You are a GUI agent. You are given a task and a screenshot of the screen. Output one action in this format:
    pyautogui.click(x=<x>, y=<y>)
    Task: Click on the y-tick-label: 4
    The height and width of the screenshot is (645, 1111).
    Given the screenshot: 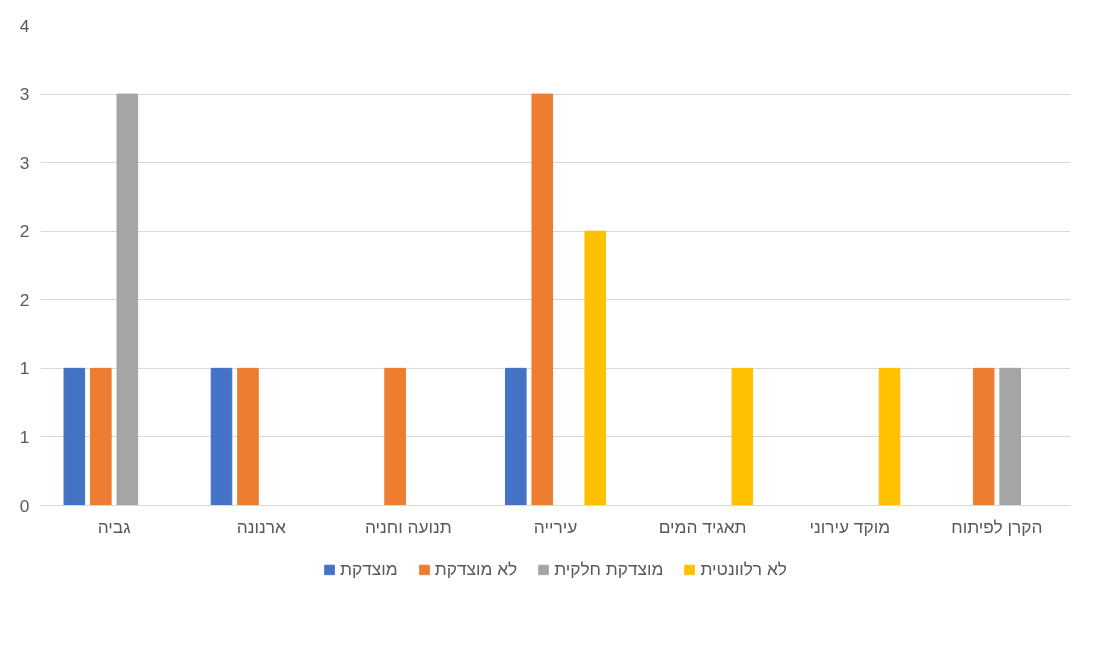 What is the action you would take?
    pyautogui.click(x=24, y=25)
    